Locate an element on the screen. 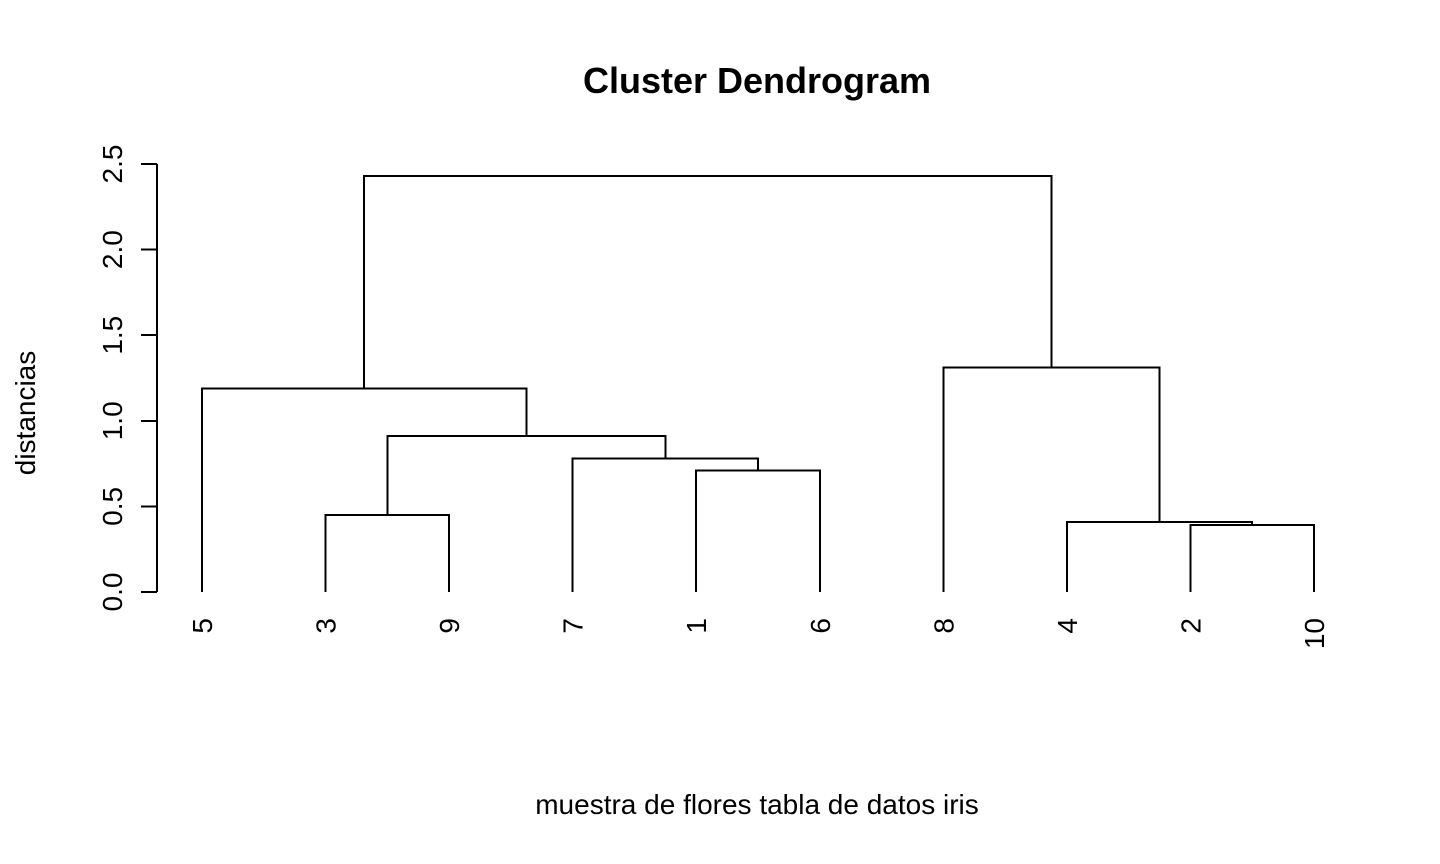  leaf-label: 7 is located at coordinates (573, 626).